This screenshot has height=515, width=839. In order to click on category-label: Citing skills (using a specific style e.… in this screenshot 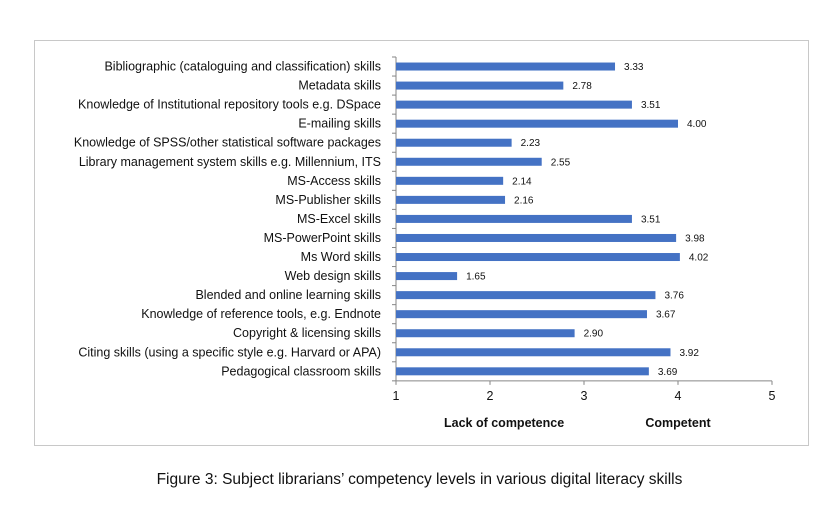, I will do `click(229, 352)`.